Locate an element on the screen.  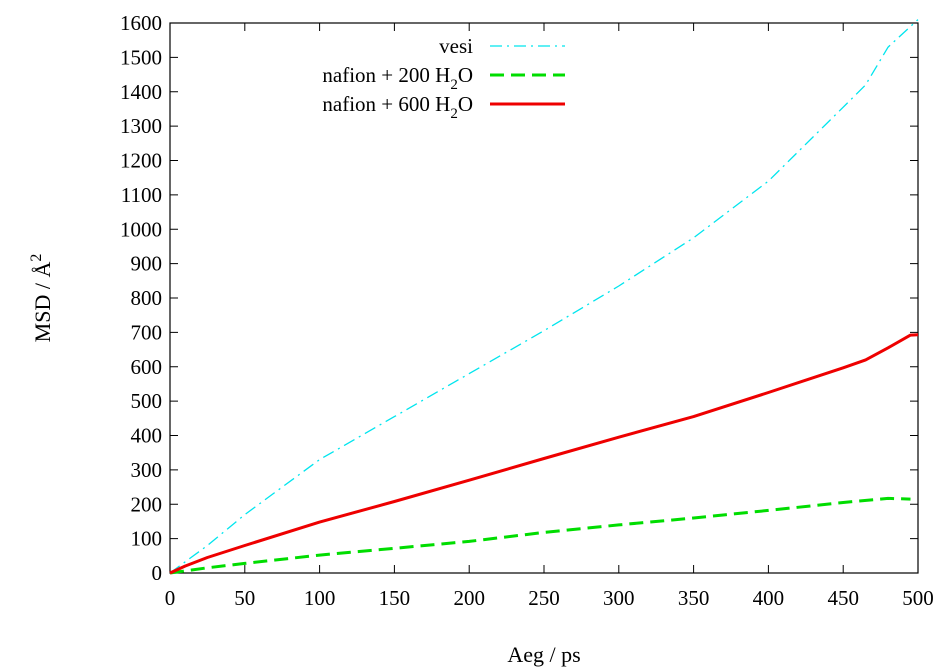
y-tick-label: 500 is located at coordinates (147, 401).